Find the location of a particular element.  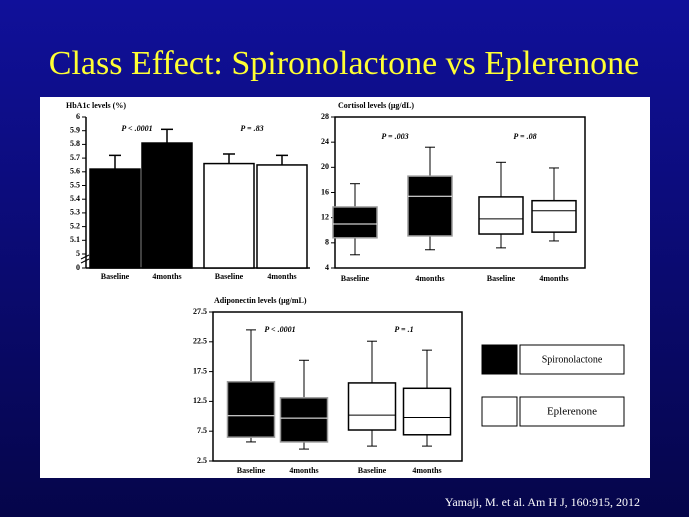

chart-title: HbA1c levels (%) is located at coordinates (96, 105).